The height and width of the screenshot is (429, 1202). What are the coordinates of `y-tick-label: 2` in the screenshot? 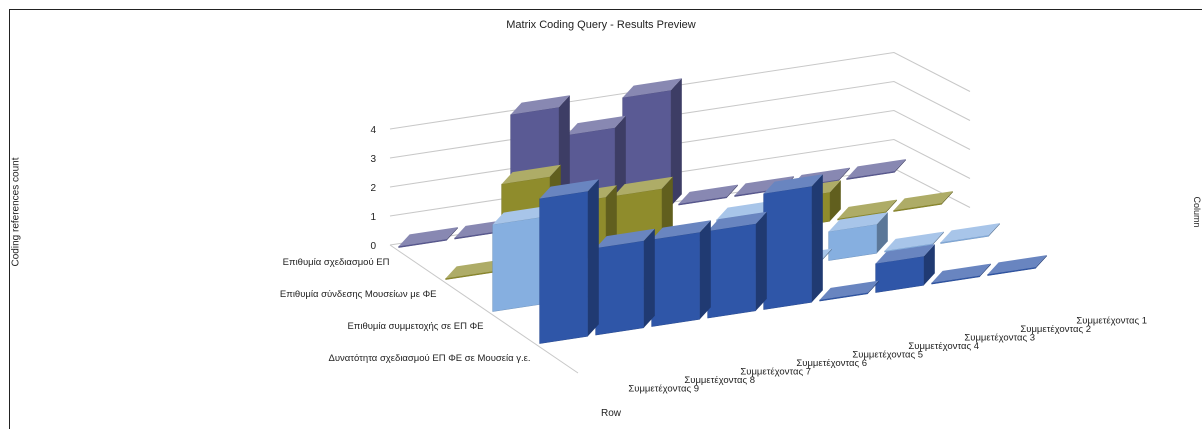 It's located at (373, 188).